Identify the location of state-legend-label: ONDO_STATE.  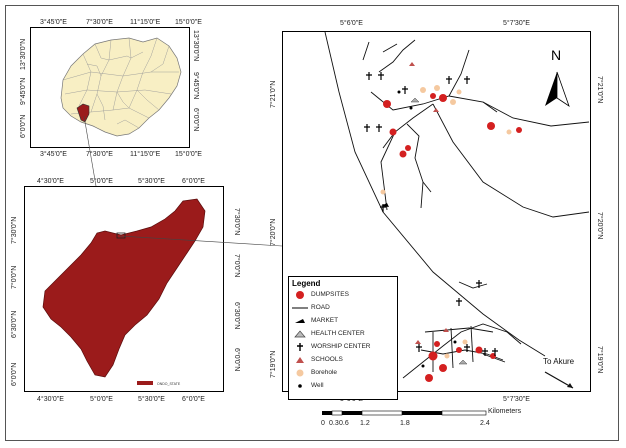
(169, 384).